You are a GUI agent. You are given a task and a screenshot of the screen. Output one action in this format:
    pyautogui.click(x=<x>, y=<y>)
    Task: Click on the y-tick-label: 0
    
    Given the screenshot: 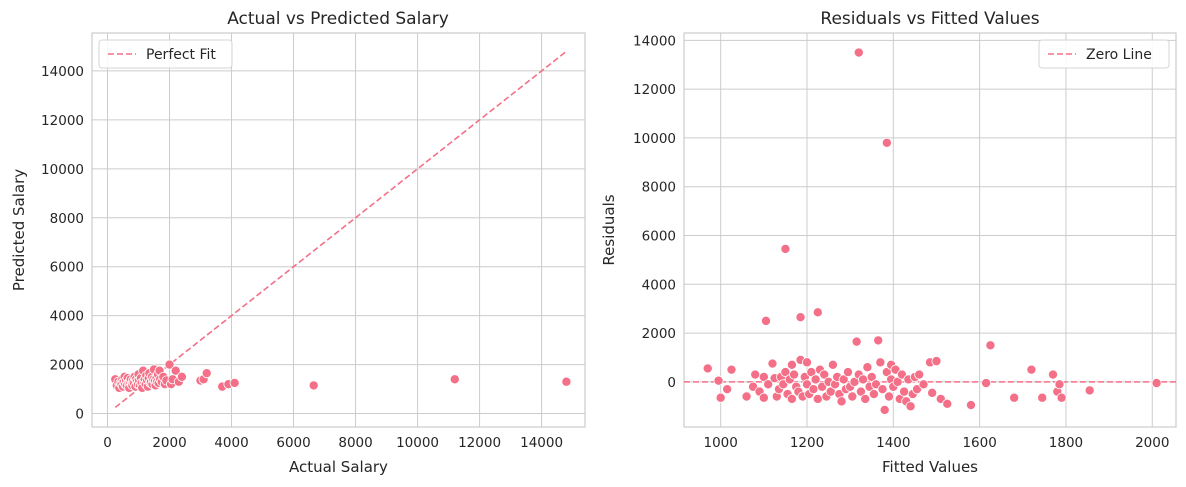 What is the action you would take?
    pyautogui.click(x=79, y=415)
    